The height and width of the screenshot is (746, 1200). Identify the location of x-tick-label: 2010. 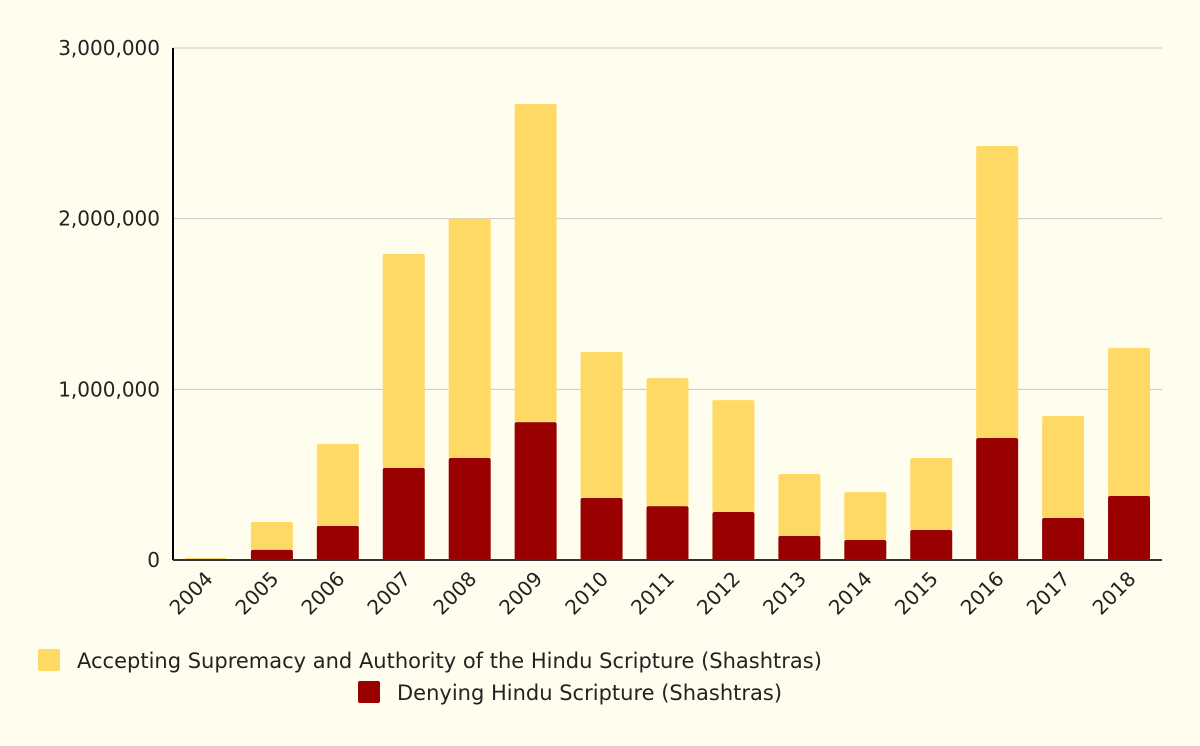
(586, 593).